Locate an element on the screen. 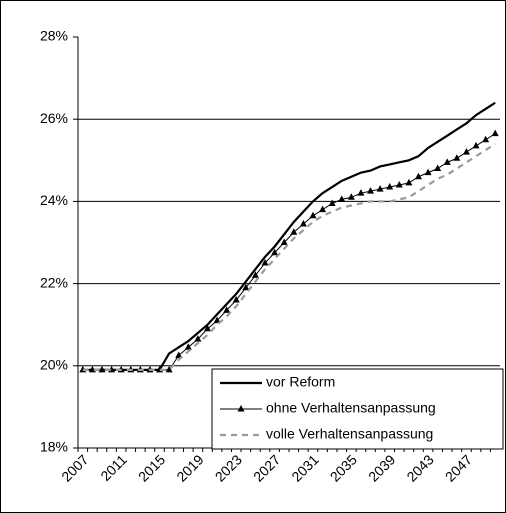 This screenshot has width=506, height=513. legend-label: vor Reform is located at coordinates (300, 382).